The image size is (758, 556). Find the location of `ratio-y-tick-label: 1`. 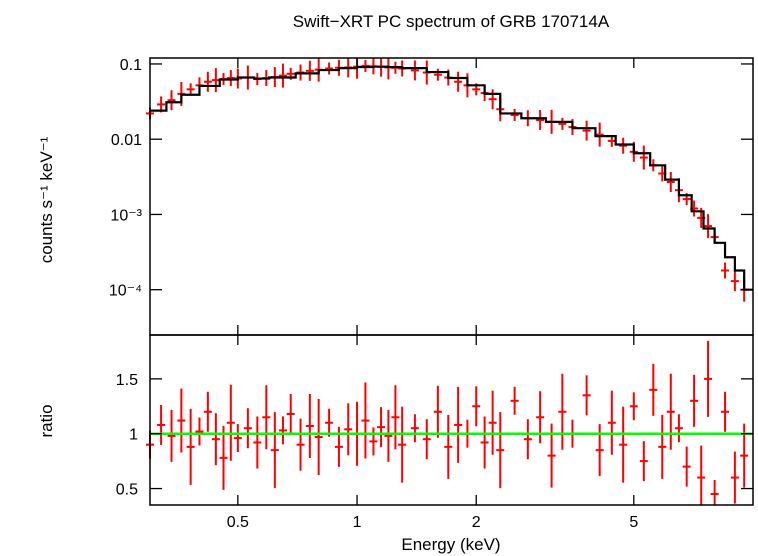

ratio-y-tick-label: 1 is located at coordinates (133, 435).